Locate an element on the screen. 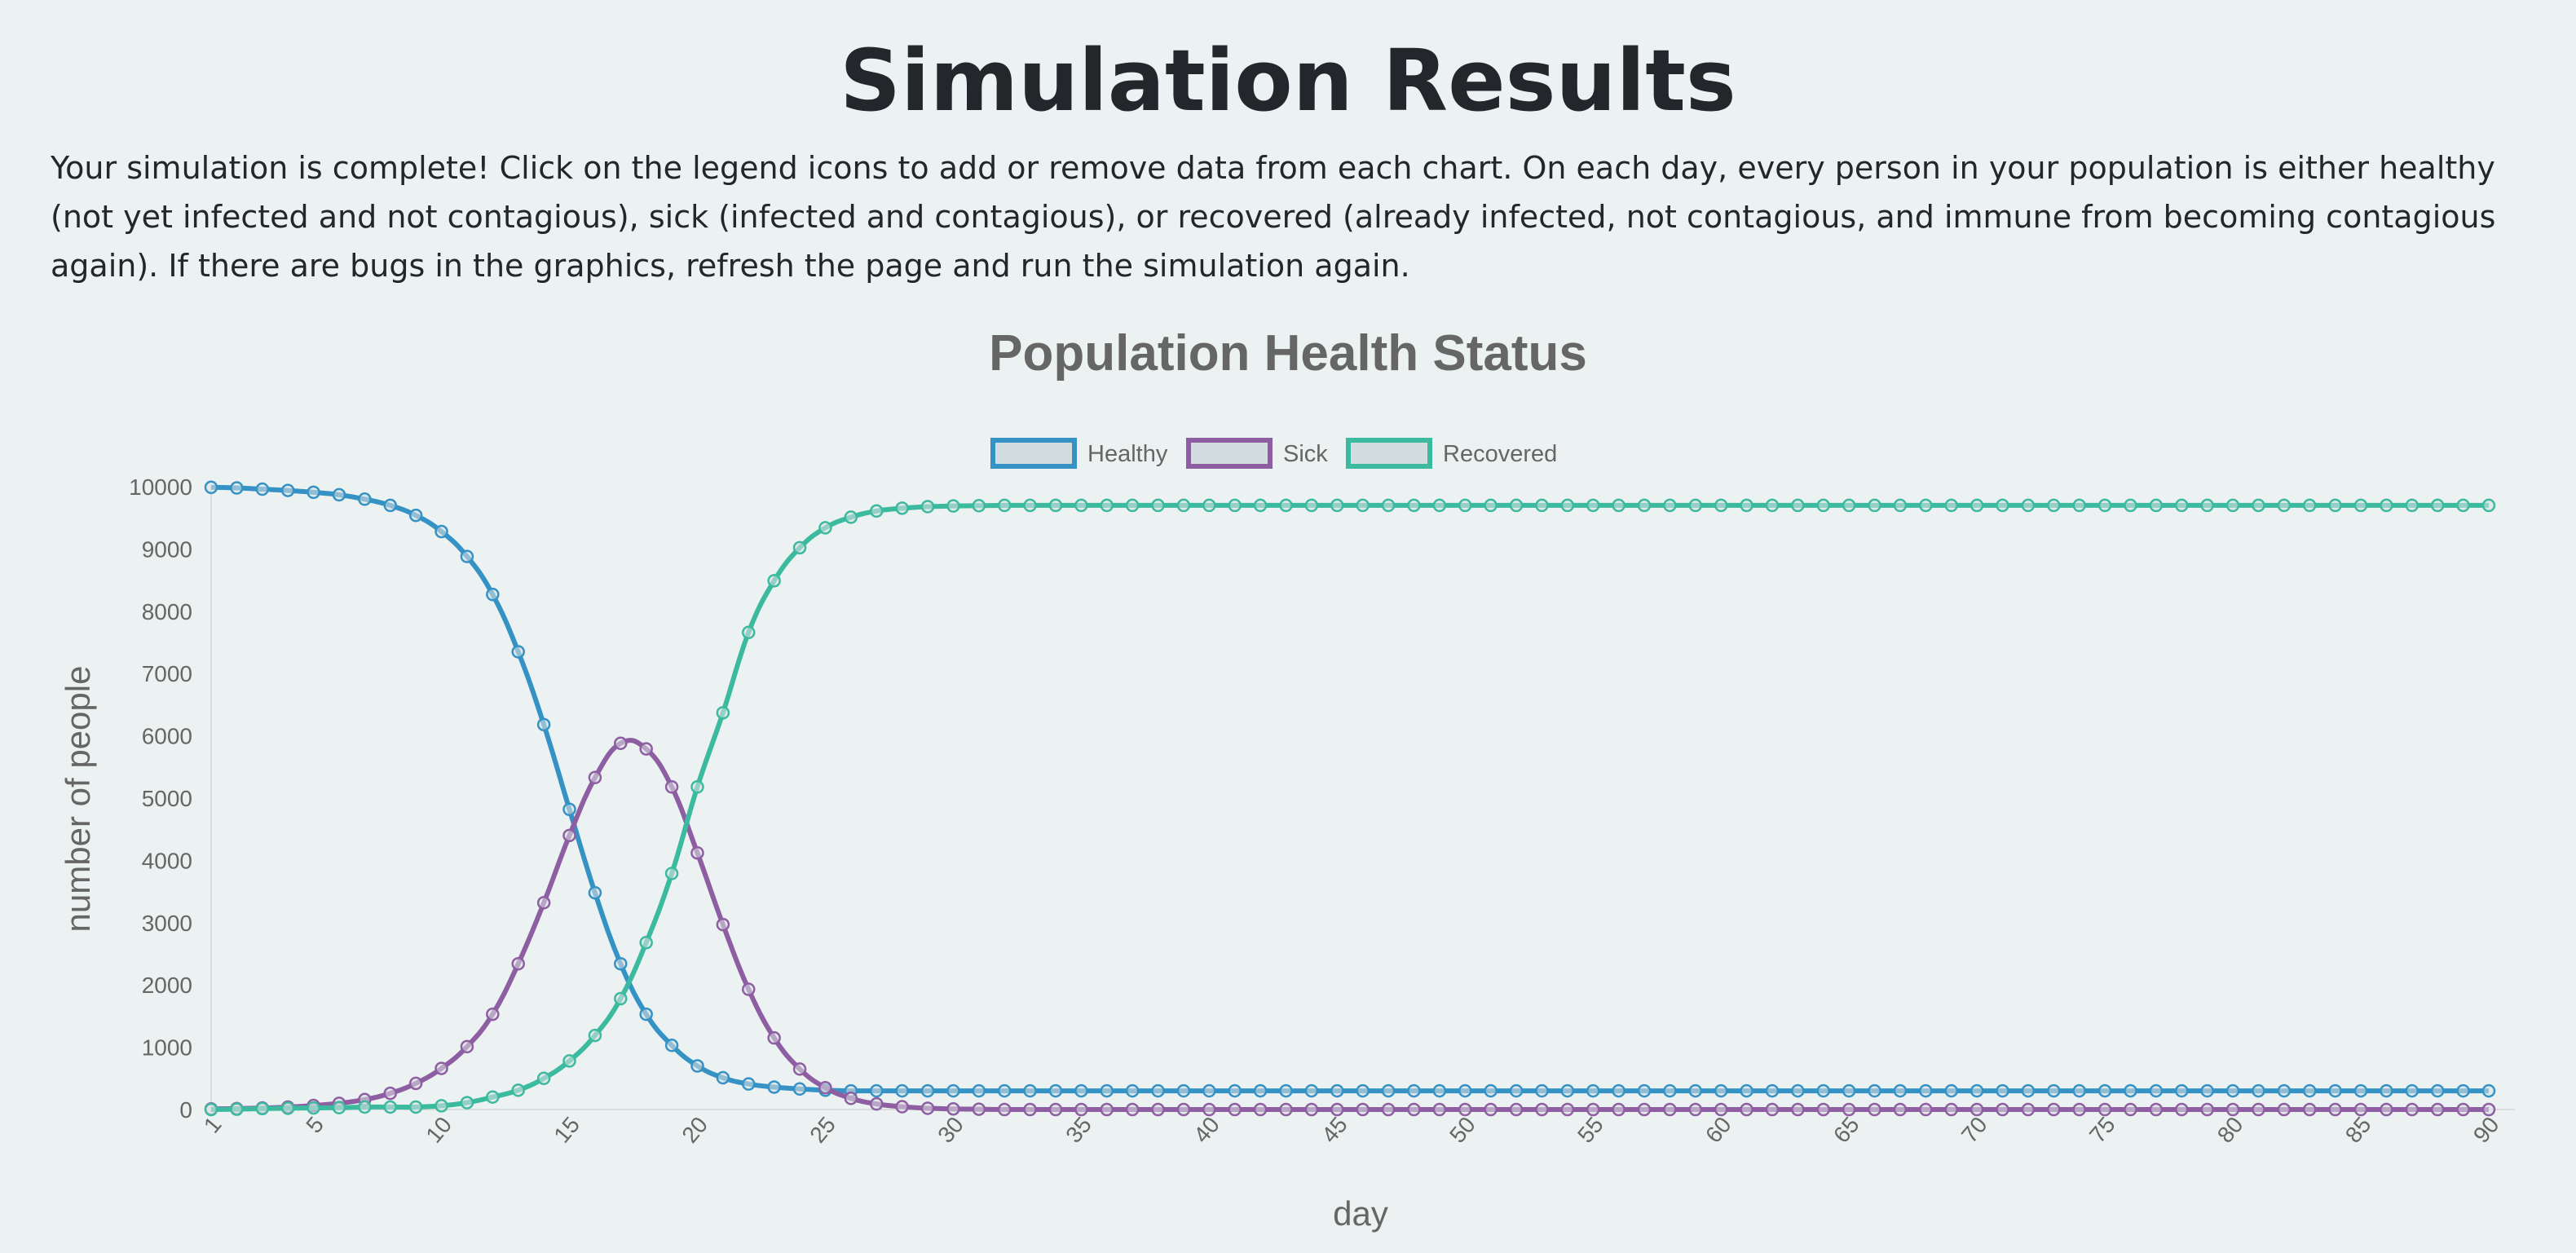  legend-item-recovered: Recovered is located at coordinates (1451, 453).